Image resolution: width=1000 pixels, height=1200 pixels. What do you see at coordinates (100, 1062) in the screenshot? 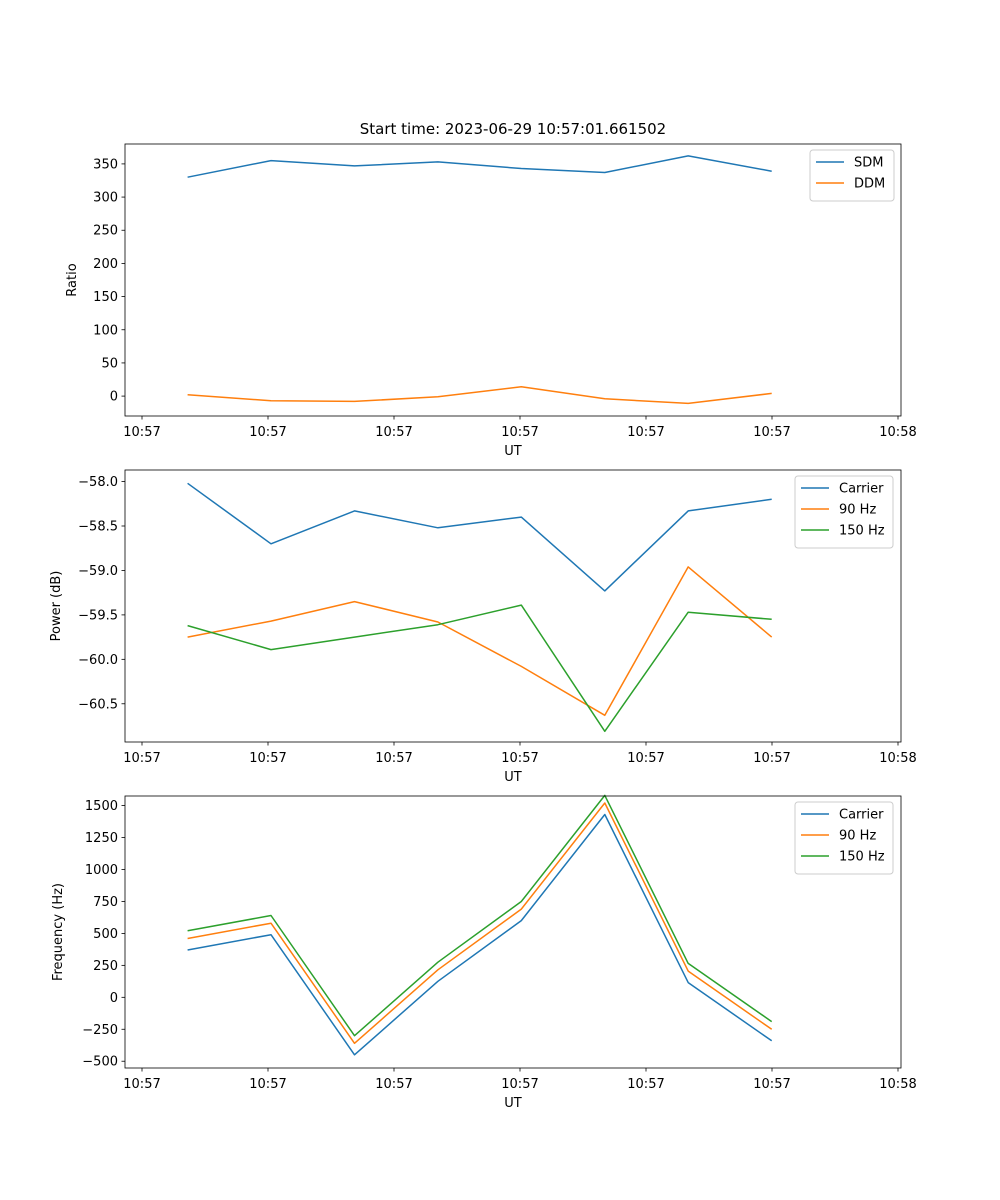
I see `y-tick-label: −500` at bounding box center [100, 1062].